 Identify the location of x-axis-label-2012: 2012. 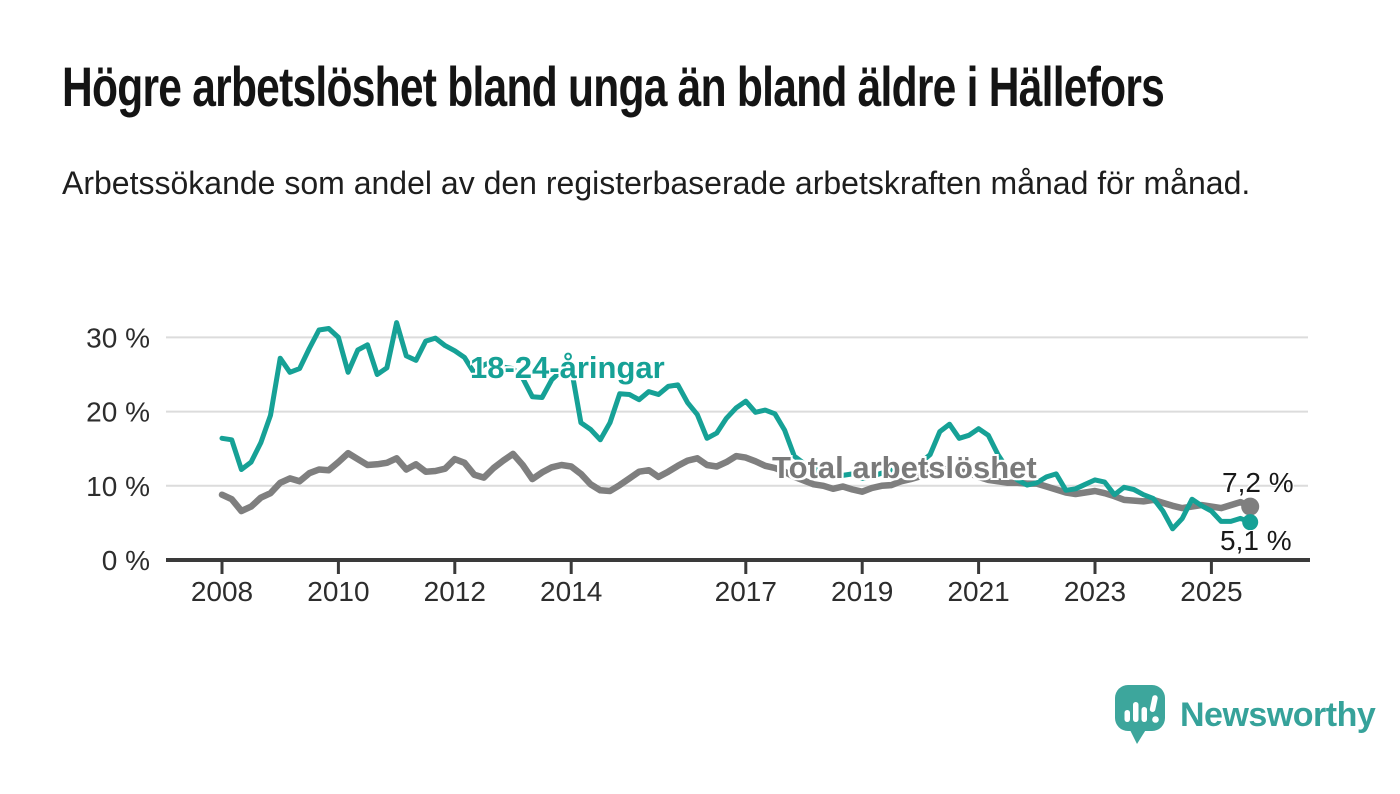
(455, 591).